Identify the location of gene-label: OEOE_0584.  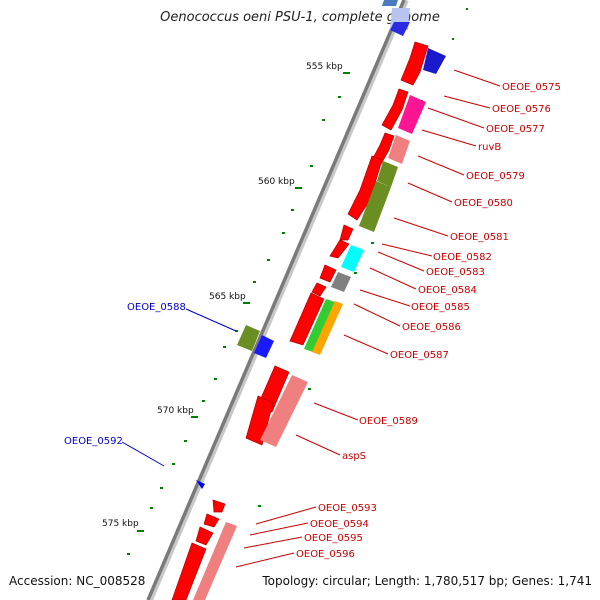
(447, 290).